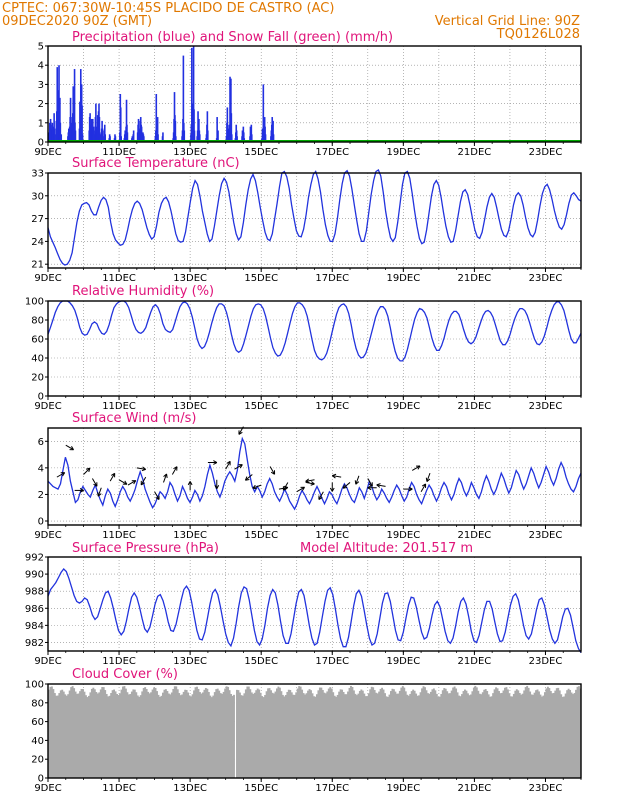 The width and height of the screenshot is (618, 800). What do you see at coordinates (34, 592) in the screenshot?
I see `y-tick-label: 988` at bounding box center [34, 592].